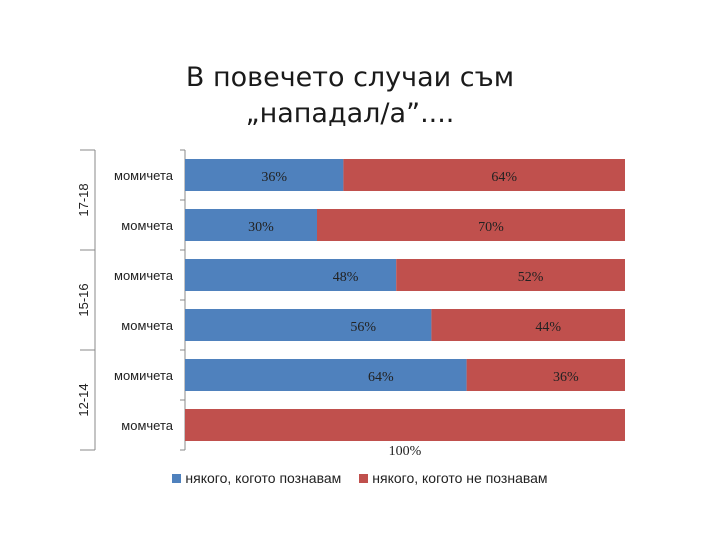  I want to click on data-label-known: 30%, so click(261, 227).